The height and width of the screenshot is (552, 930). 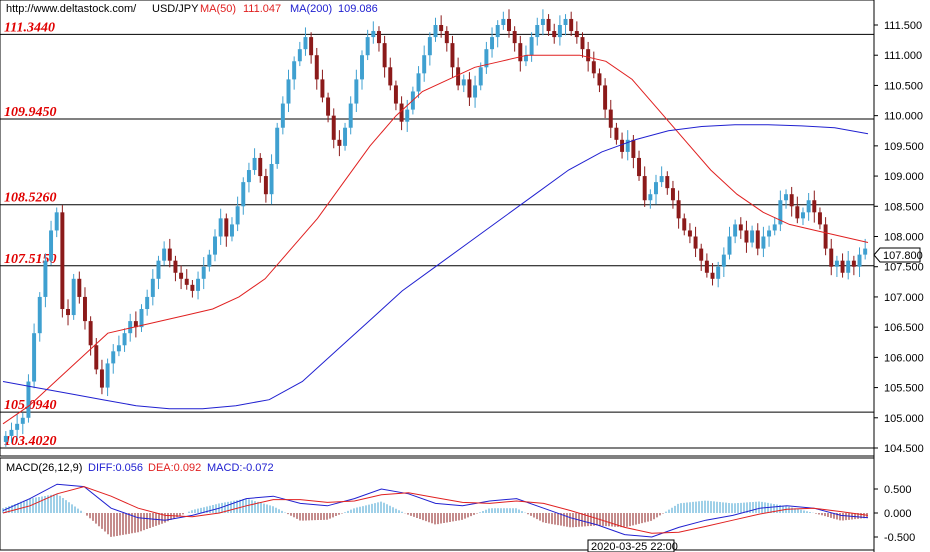 I want to click on ma200-value: 109.086, so click(x=358, y=9).